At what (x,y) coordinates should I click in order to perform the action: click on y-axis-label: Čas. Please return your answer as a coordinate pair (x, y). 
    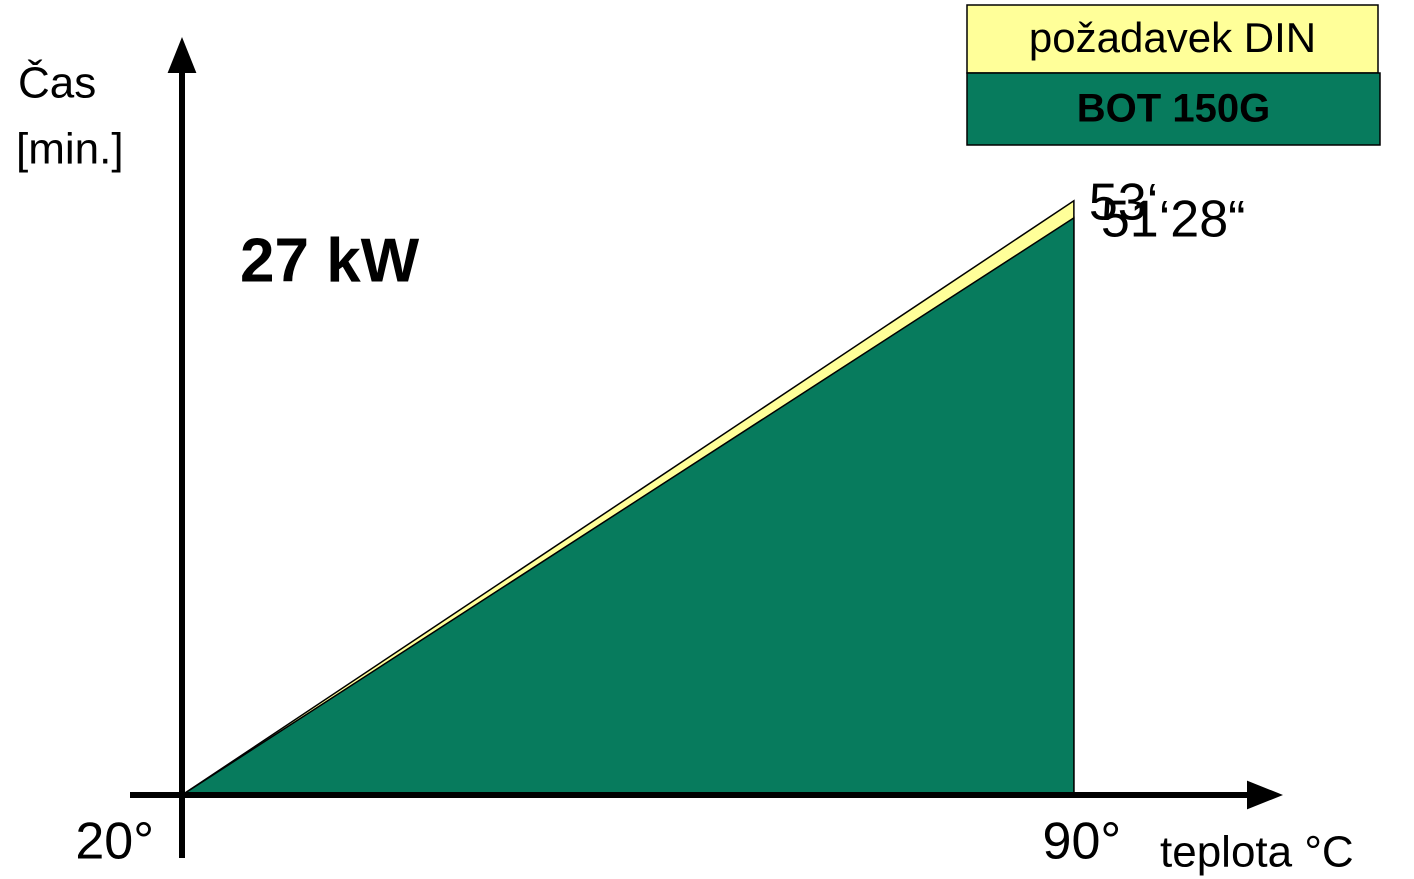
    Looking at the image, I should click on (57, 83).